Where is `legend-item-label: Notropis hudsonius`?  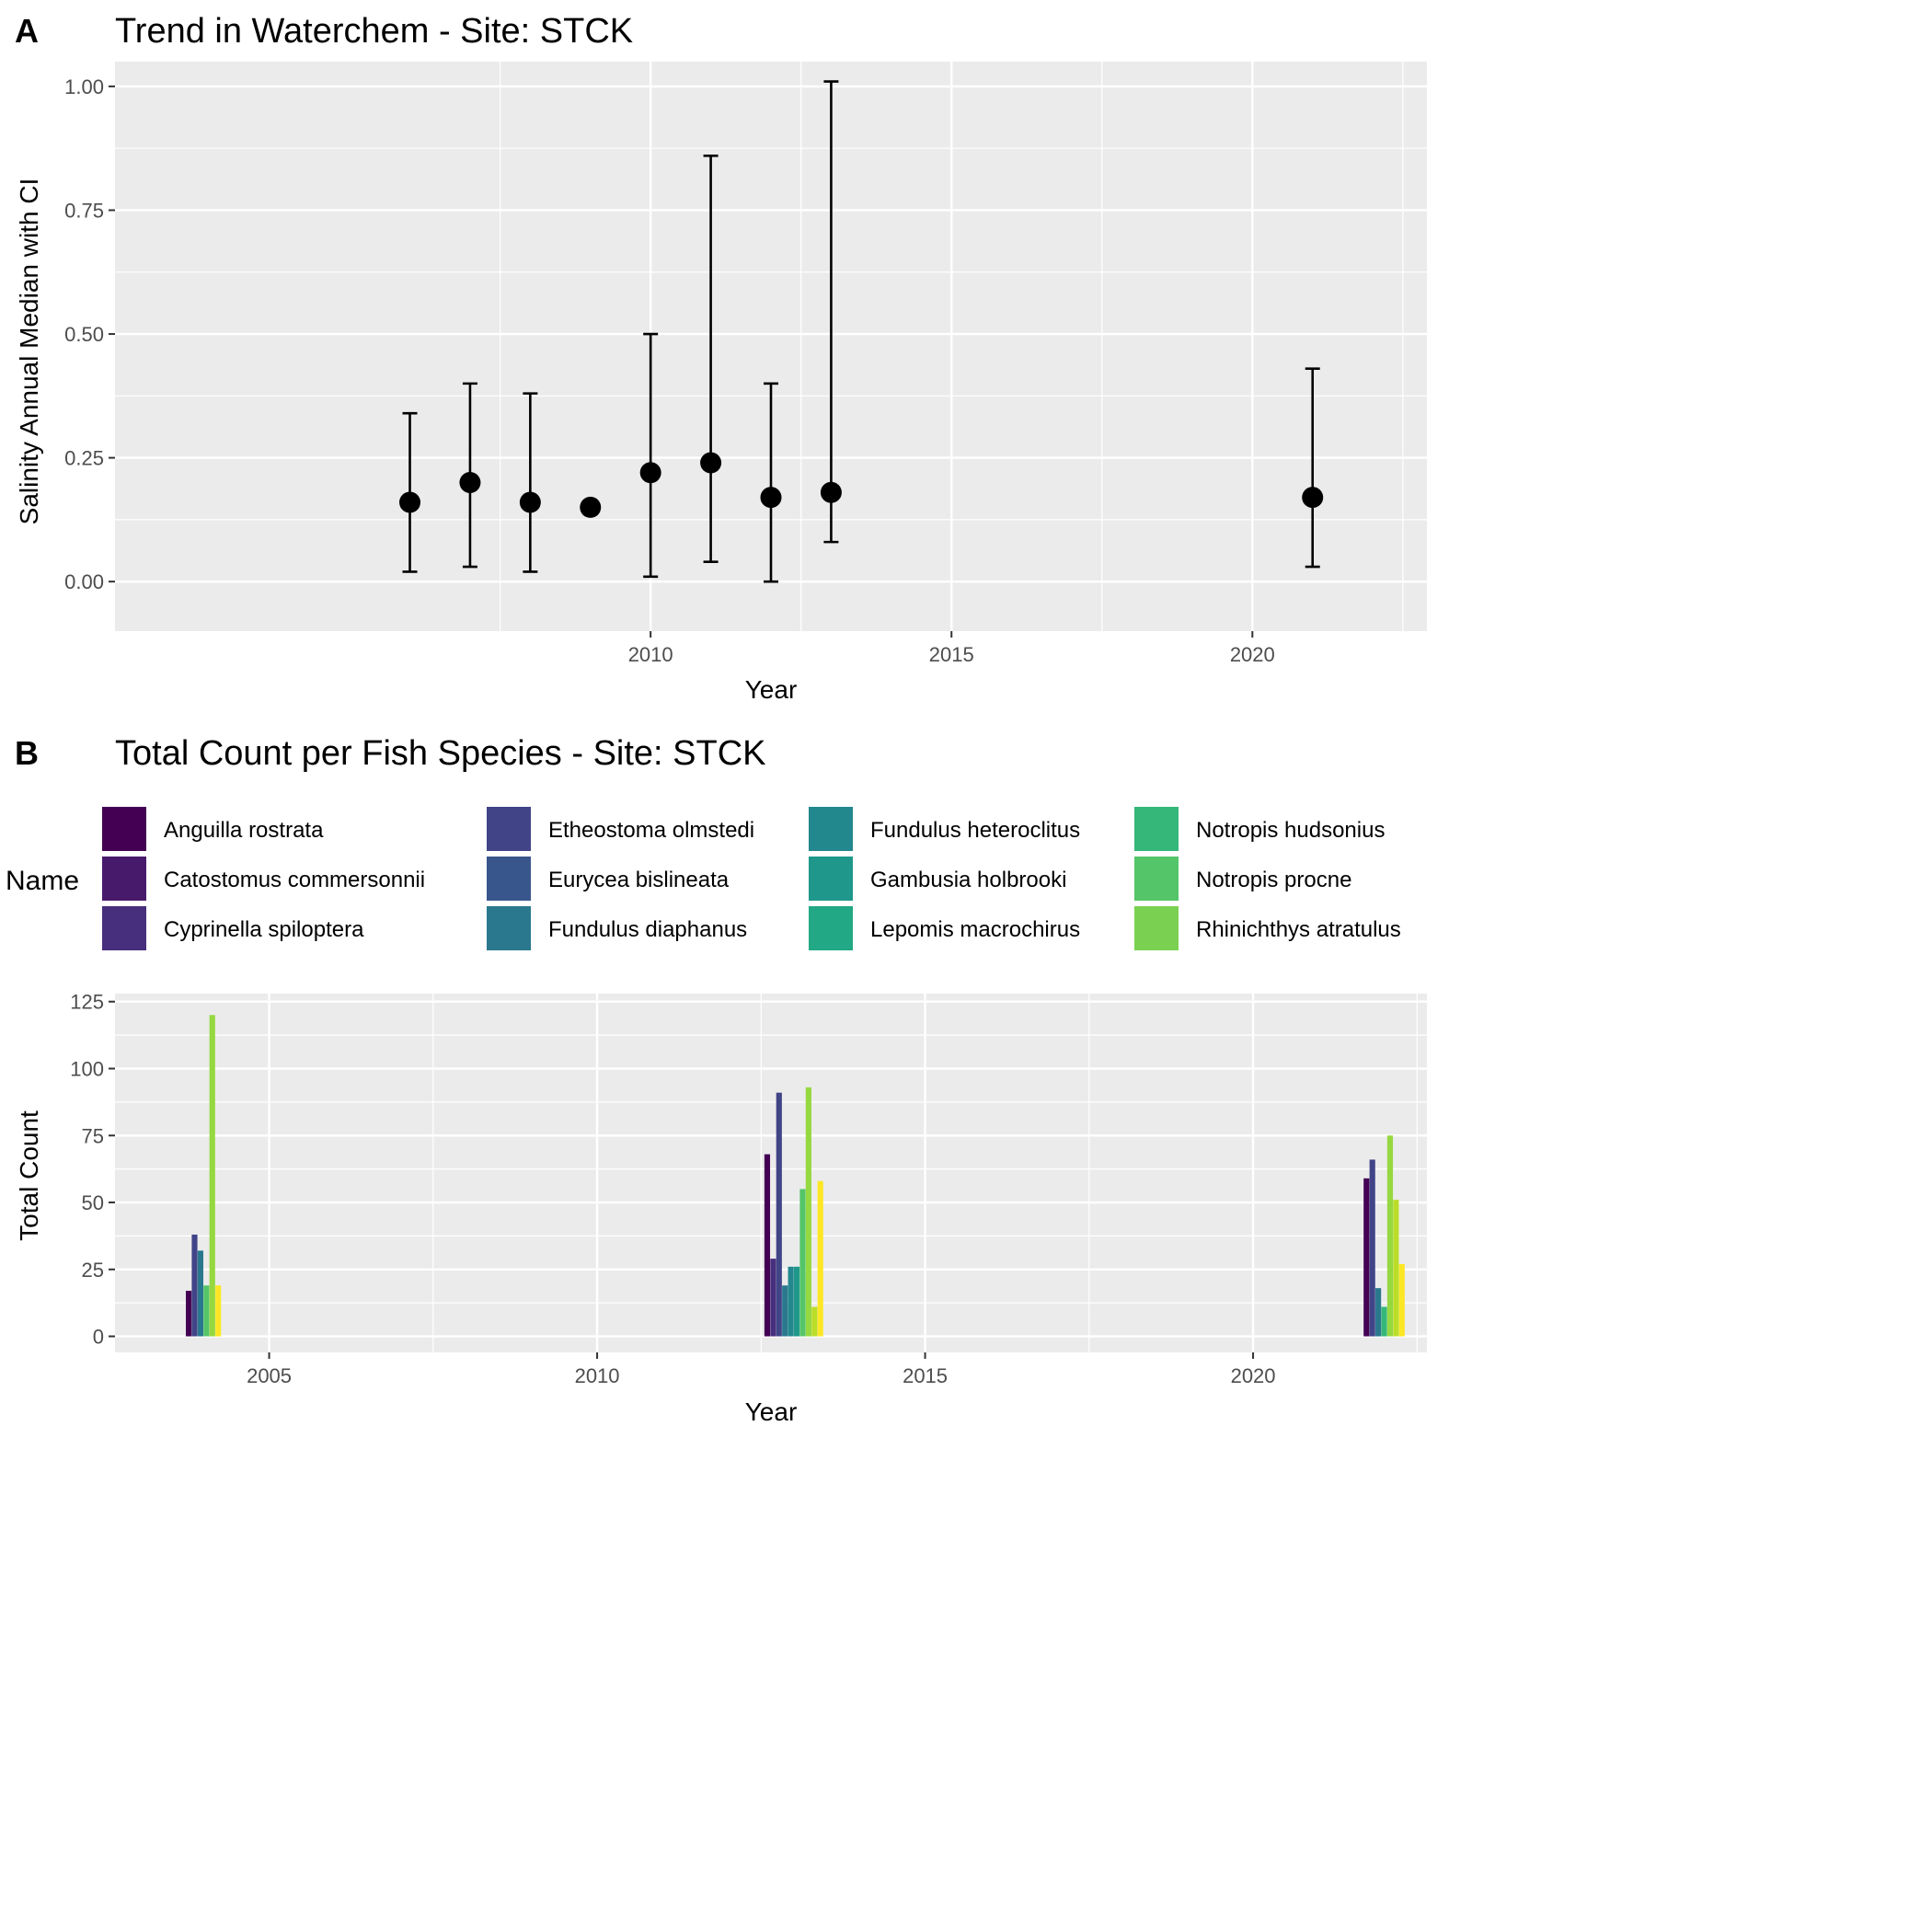 legend-item-label: Notropis hudsonius is located at coordinates (1290, 830).